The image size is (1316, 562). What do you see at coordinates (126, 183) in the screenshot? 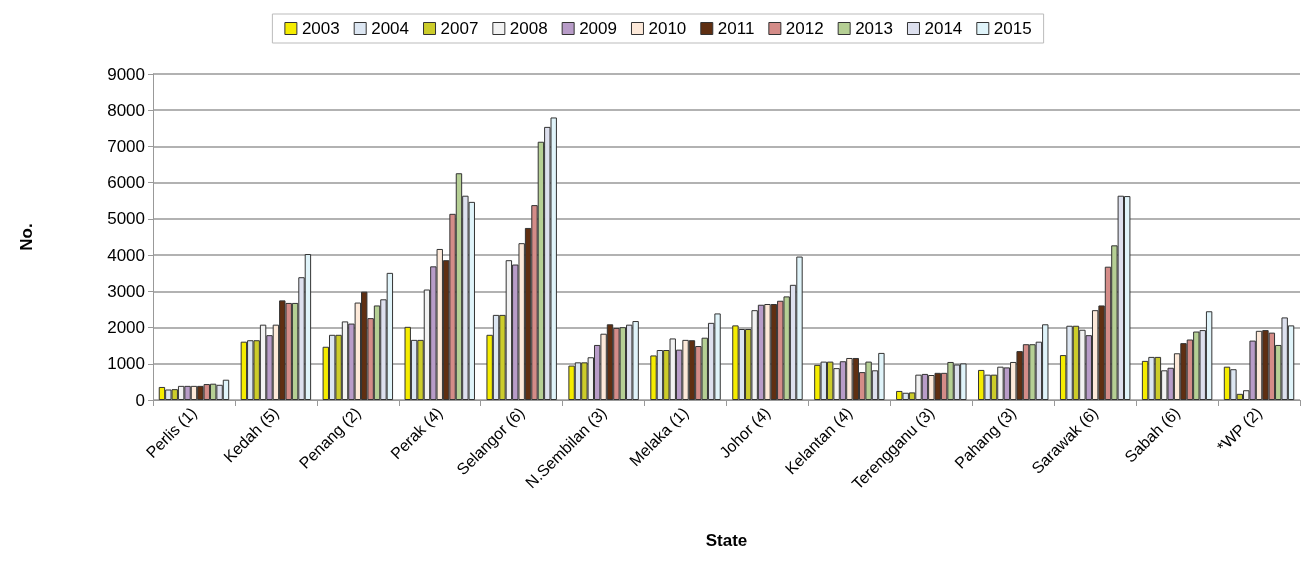
I see `y-tick-label: 6000` at bounding box center [126, 183].